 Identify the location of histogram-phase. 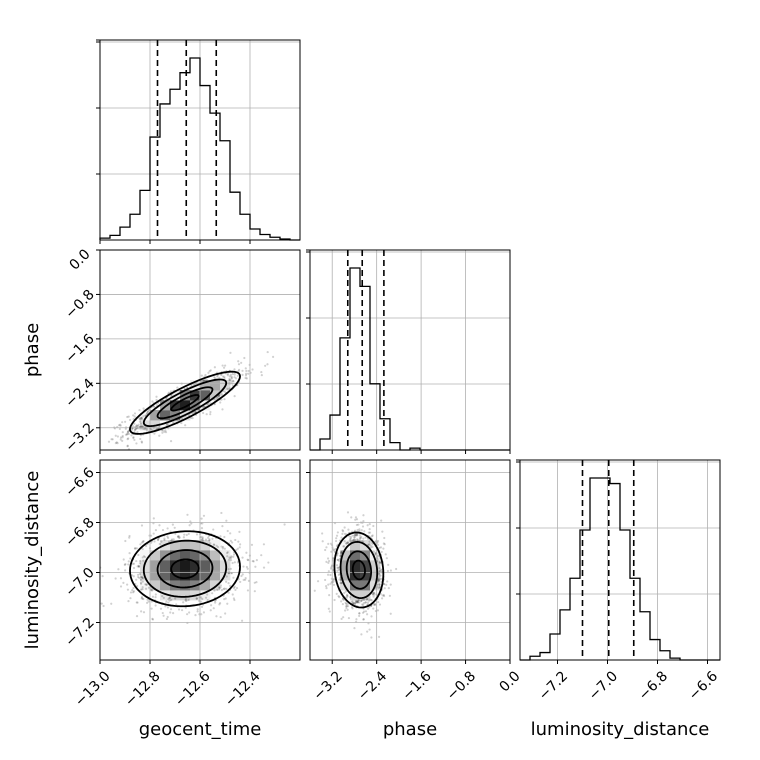
(410, 359).